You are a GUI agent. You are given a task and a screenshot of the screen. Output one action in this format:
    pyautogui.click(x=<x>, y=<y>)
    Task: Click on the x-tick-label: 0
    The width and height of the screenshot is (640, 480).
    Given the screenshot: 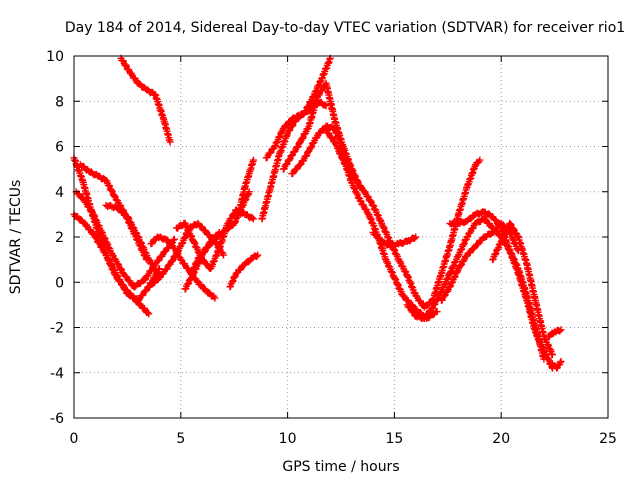 What is the action you would take?
    pyautogui.click(x=74, y=439)
    